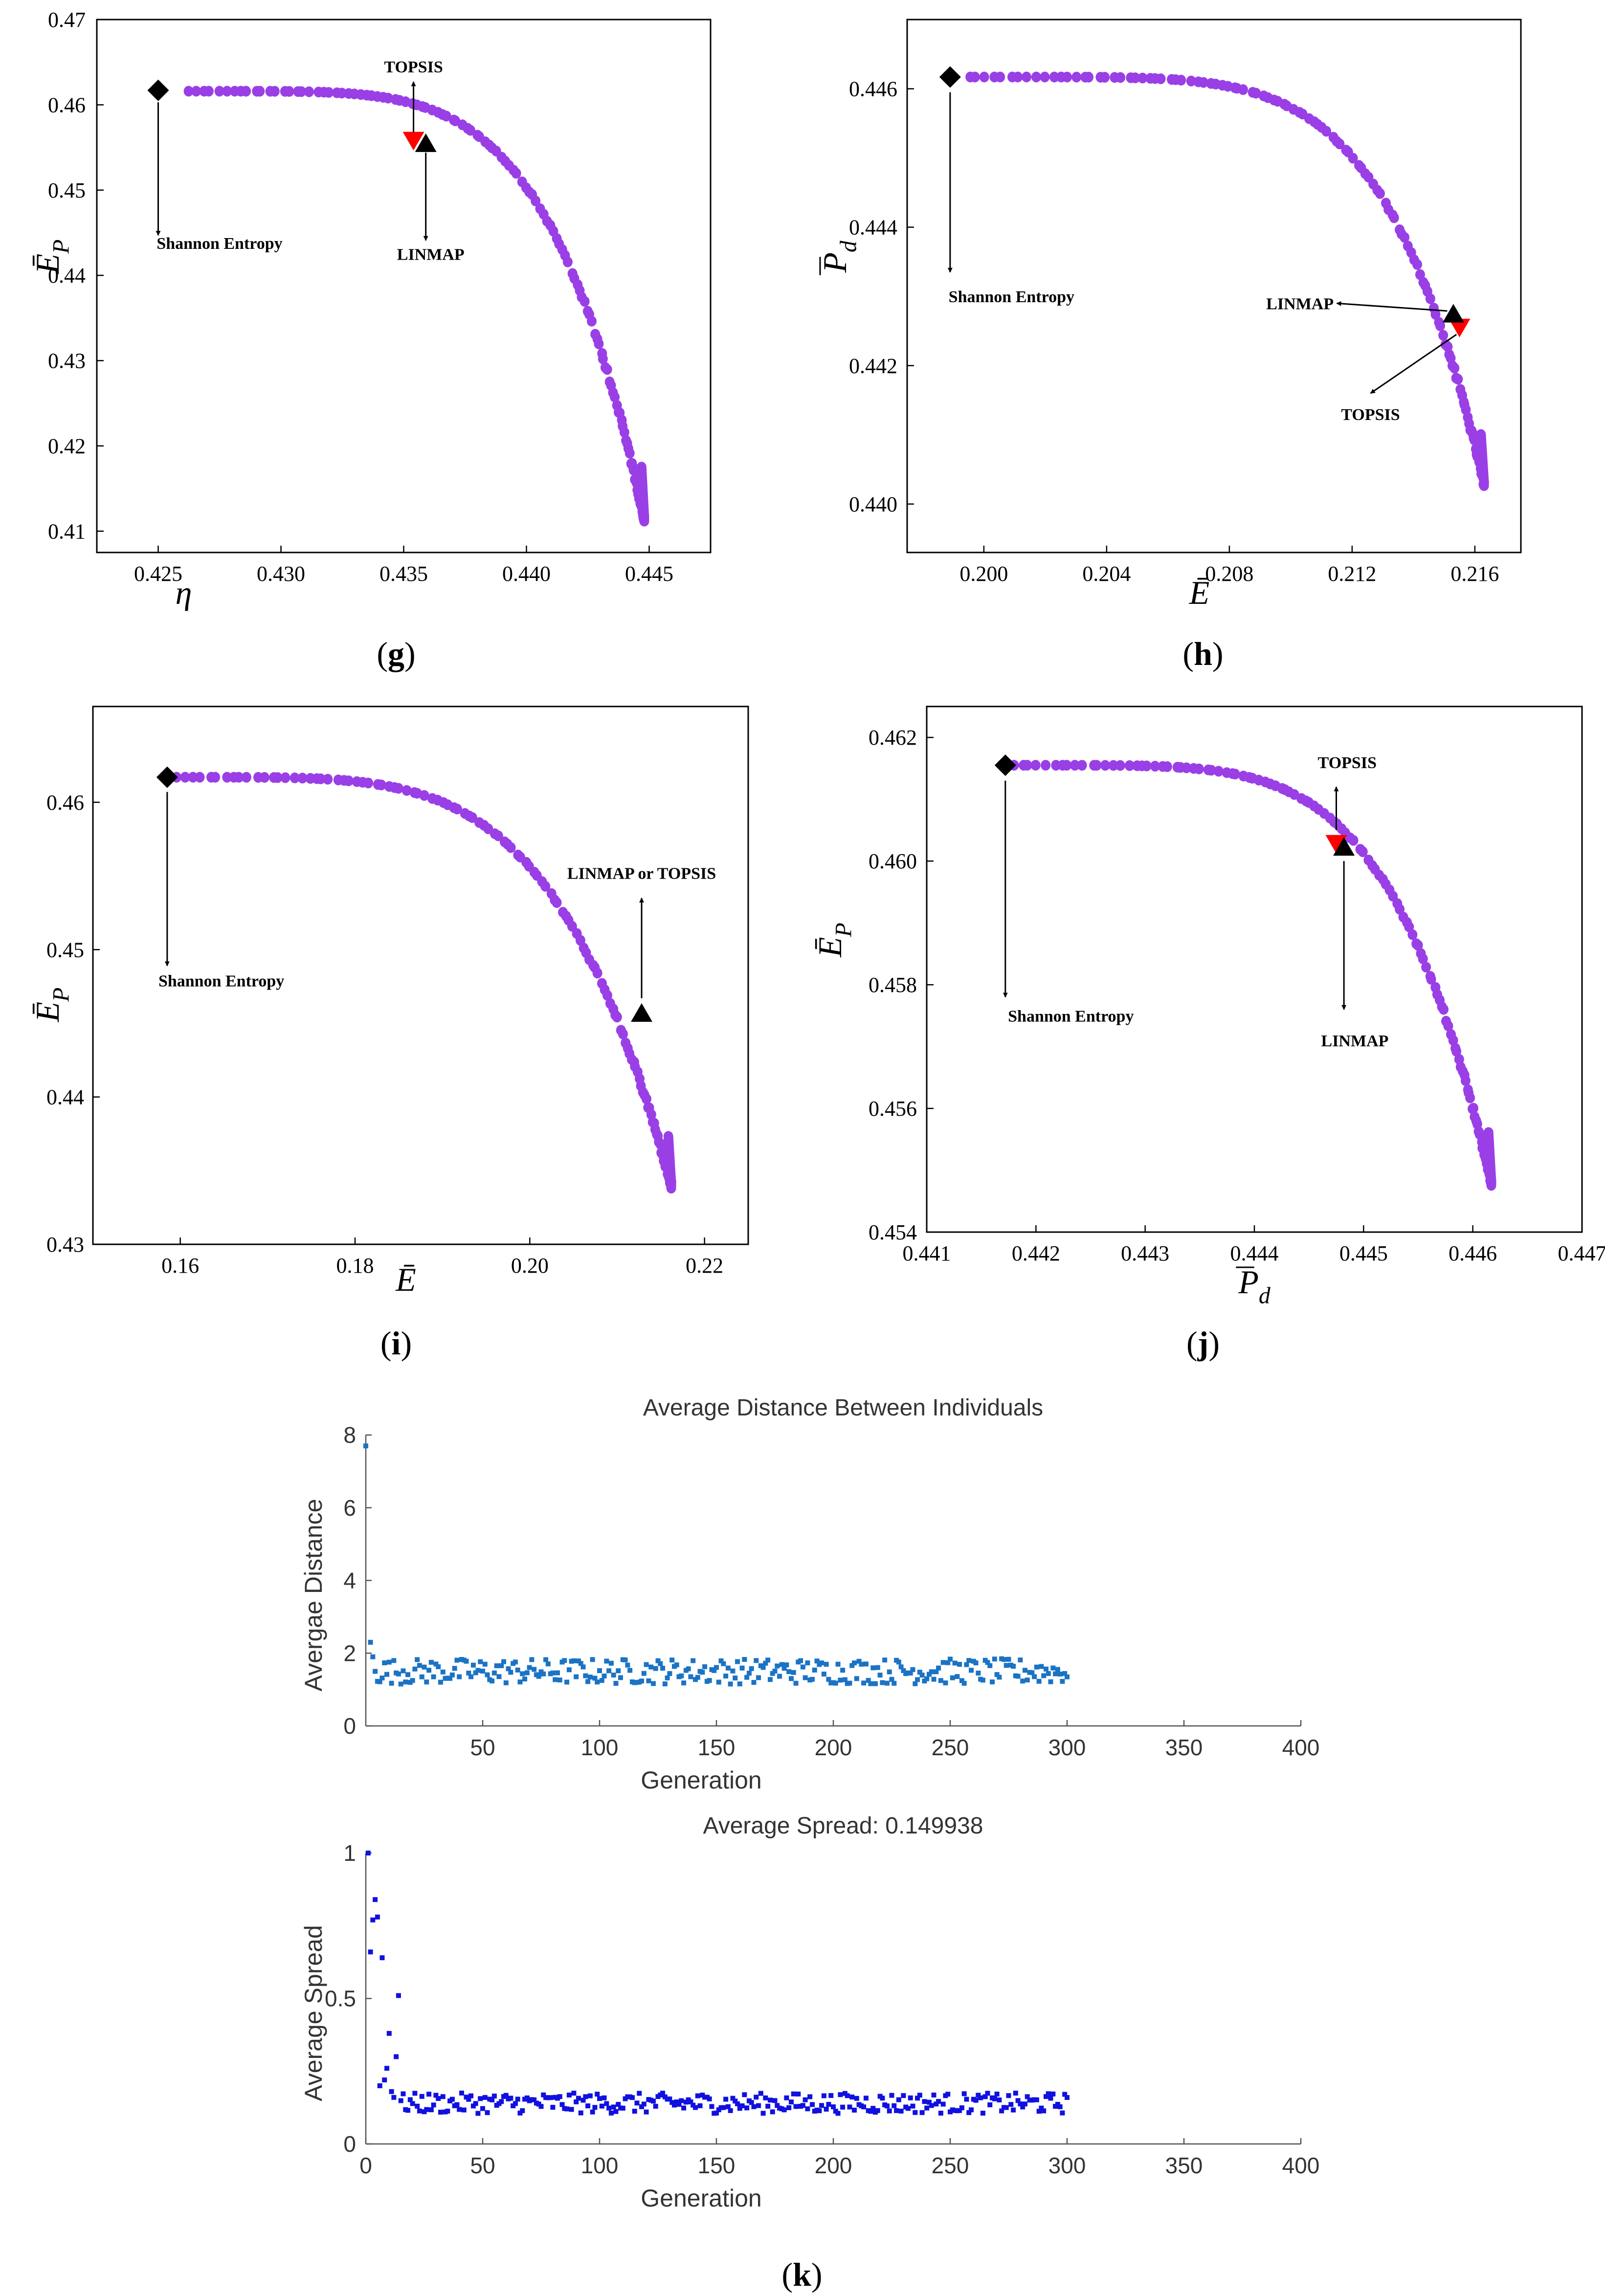 The image size is (1605, 2296). Describe the element at coordinates (950, 1747) in the screenshot. I see `x-tick-label: 250` at that location.